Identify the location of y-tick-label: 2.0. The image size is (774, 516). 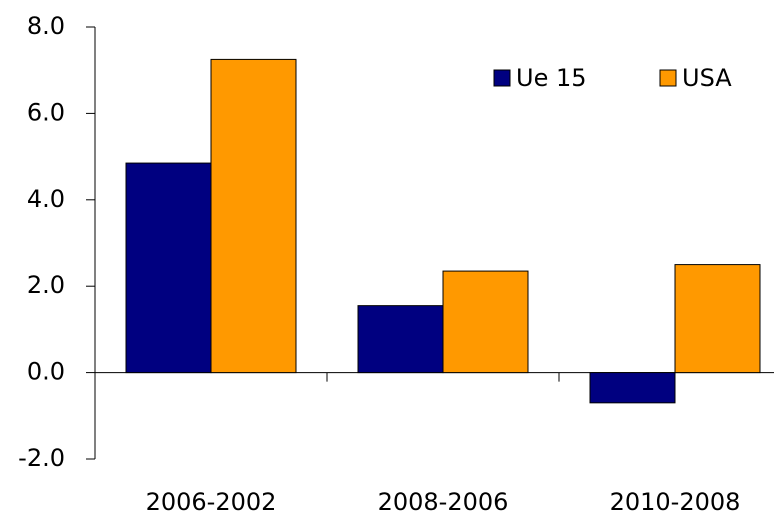
(46, 285).